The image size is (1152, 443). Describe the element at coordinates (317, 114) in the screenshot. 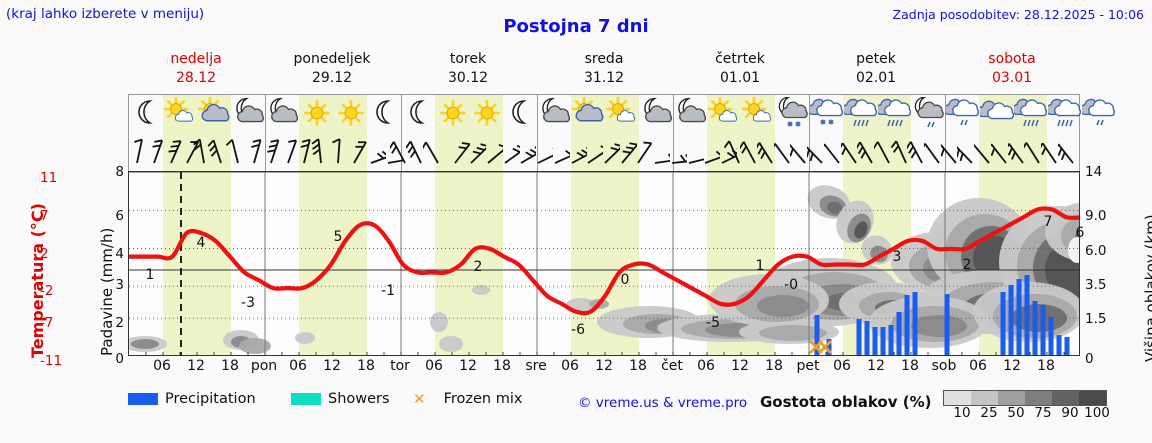

I see `weather-icon-sun` at that location.